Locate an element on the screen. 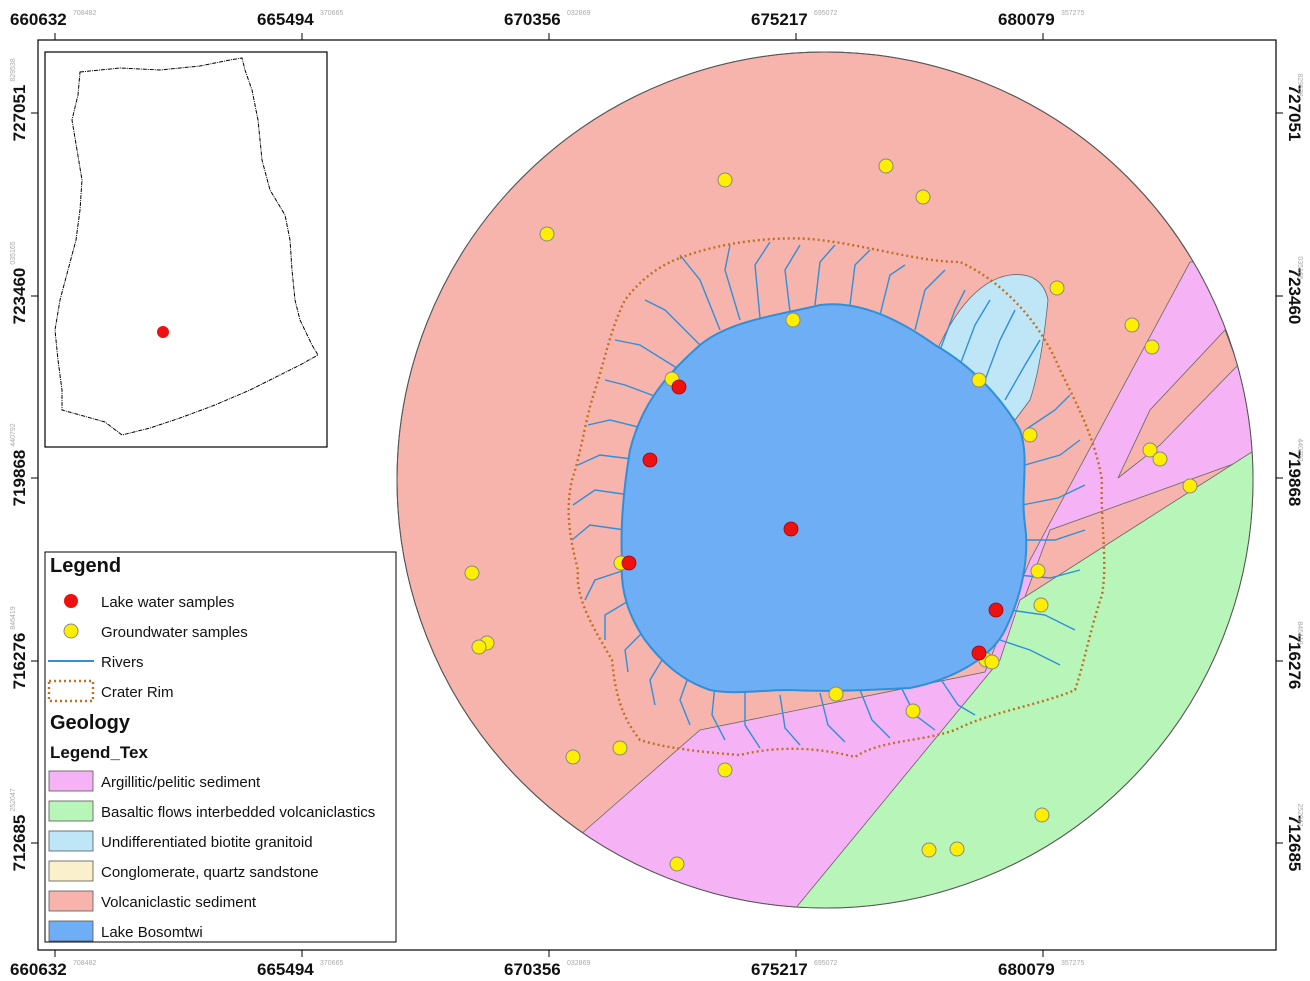 Image resolution: width=1310 pixels, height=981 pixels. country-outline is located at coordinates (186, 246).